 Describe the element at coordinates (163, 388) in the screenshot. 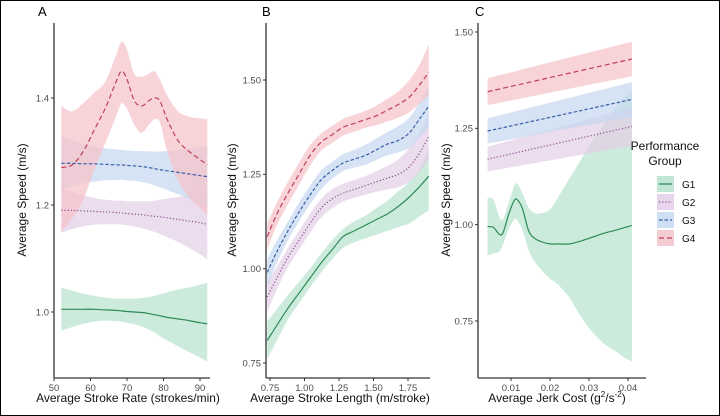

I see `x-tick-label: 80` at that location.